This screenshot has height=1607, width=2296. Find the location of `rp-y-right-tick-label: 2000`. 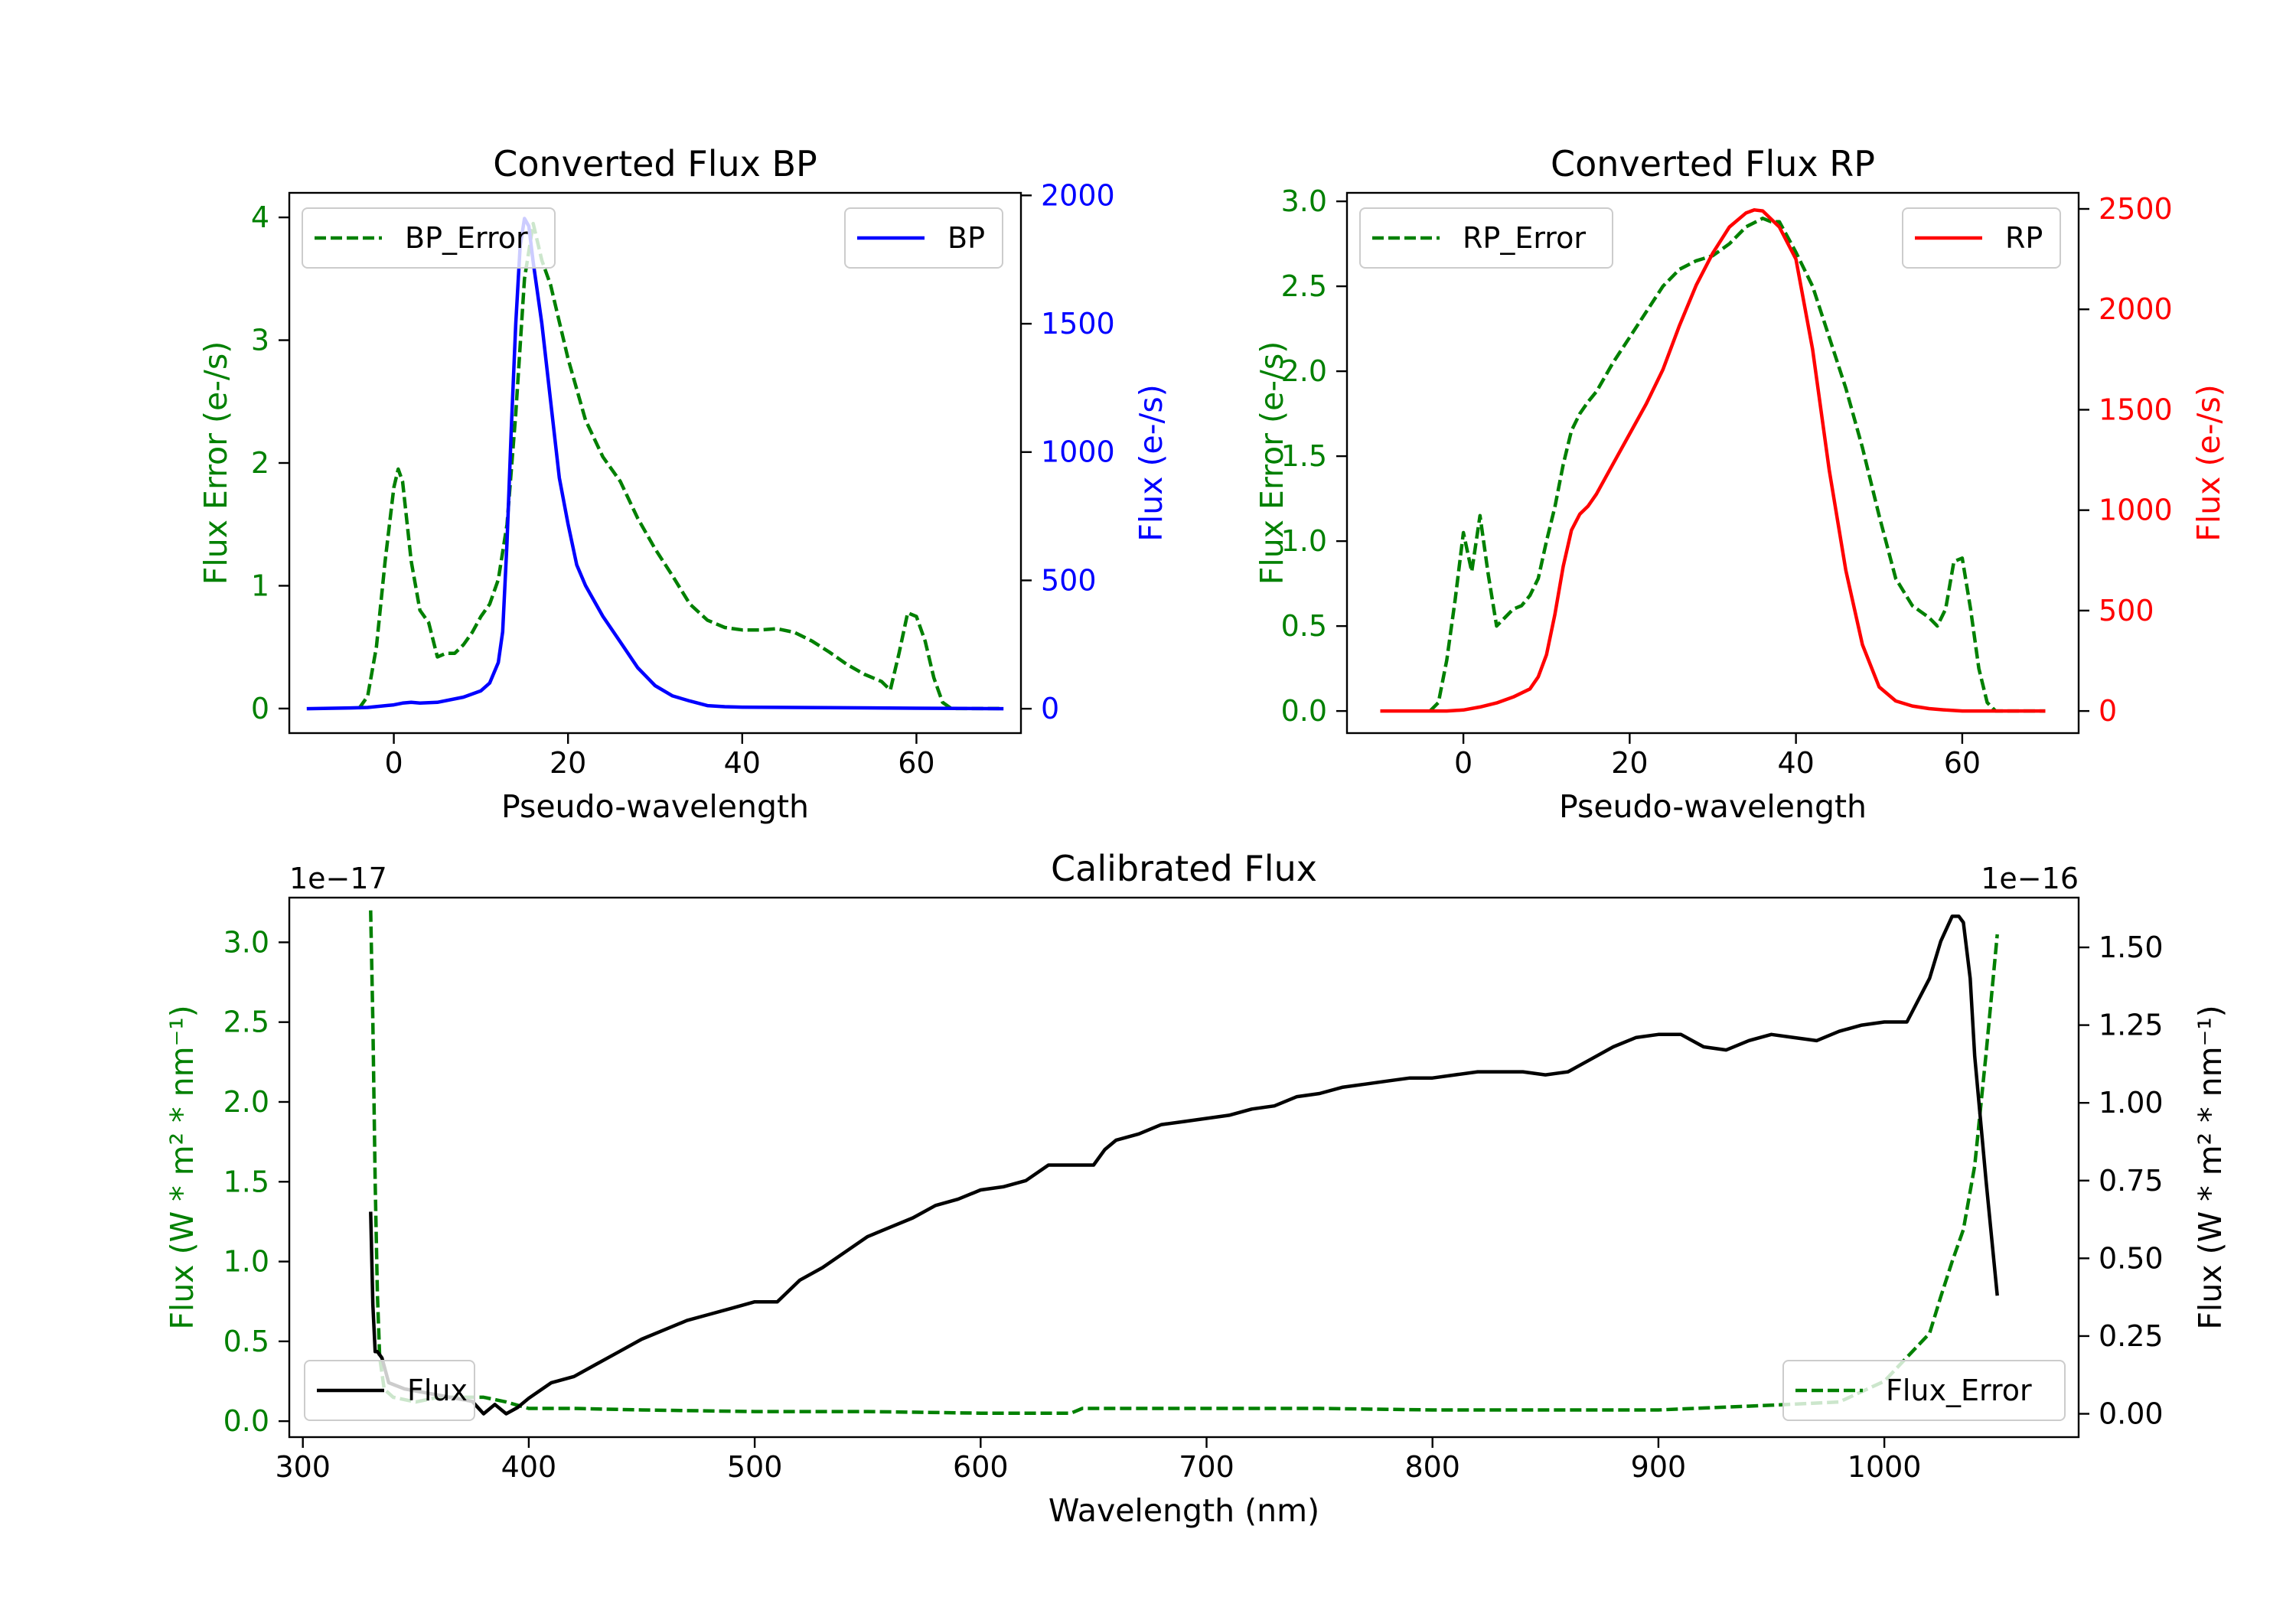

rp-y-right-tick-label: 2000 is located at coordinates (2136, 309).